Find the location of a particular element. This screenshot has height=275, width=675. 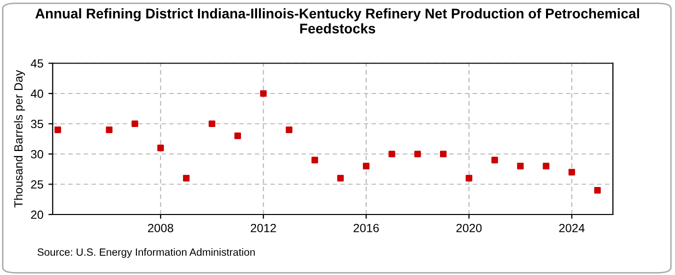

x-tick-label: 2024 is located at coordinates (572, 228).